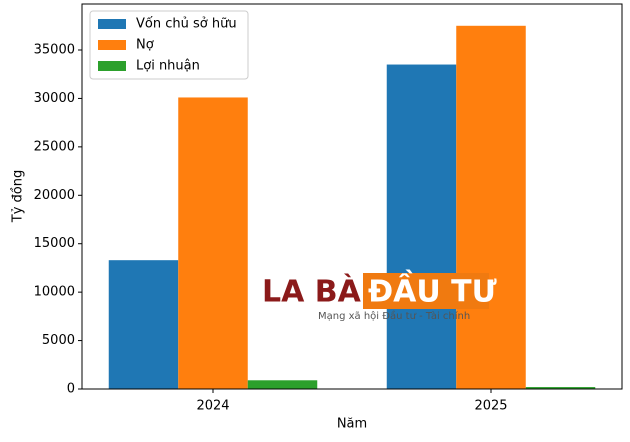  Describe the element at coordinates (426, 291) in the screenshot. I see `watermark-box` at that location.